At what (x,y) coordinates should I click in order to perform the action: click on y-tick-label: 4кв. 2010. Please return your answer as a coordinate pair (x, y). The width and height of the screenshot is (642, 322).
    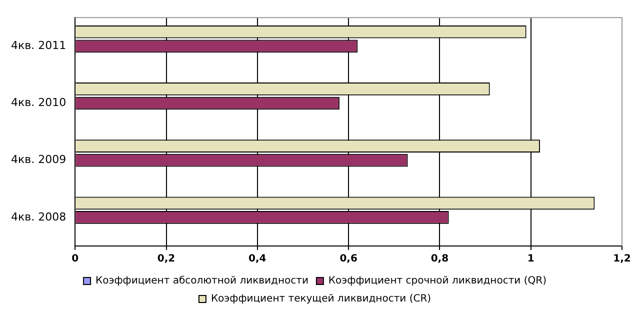
    Looking at the image, I should click on (38, 103).